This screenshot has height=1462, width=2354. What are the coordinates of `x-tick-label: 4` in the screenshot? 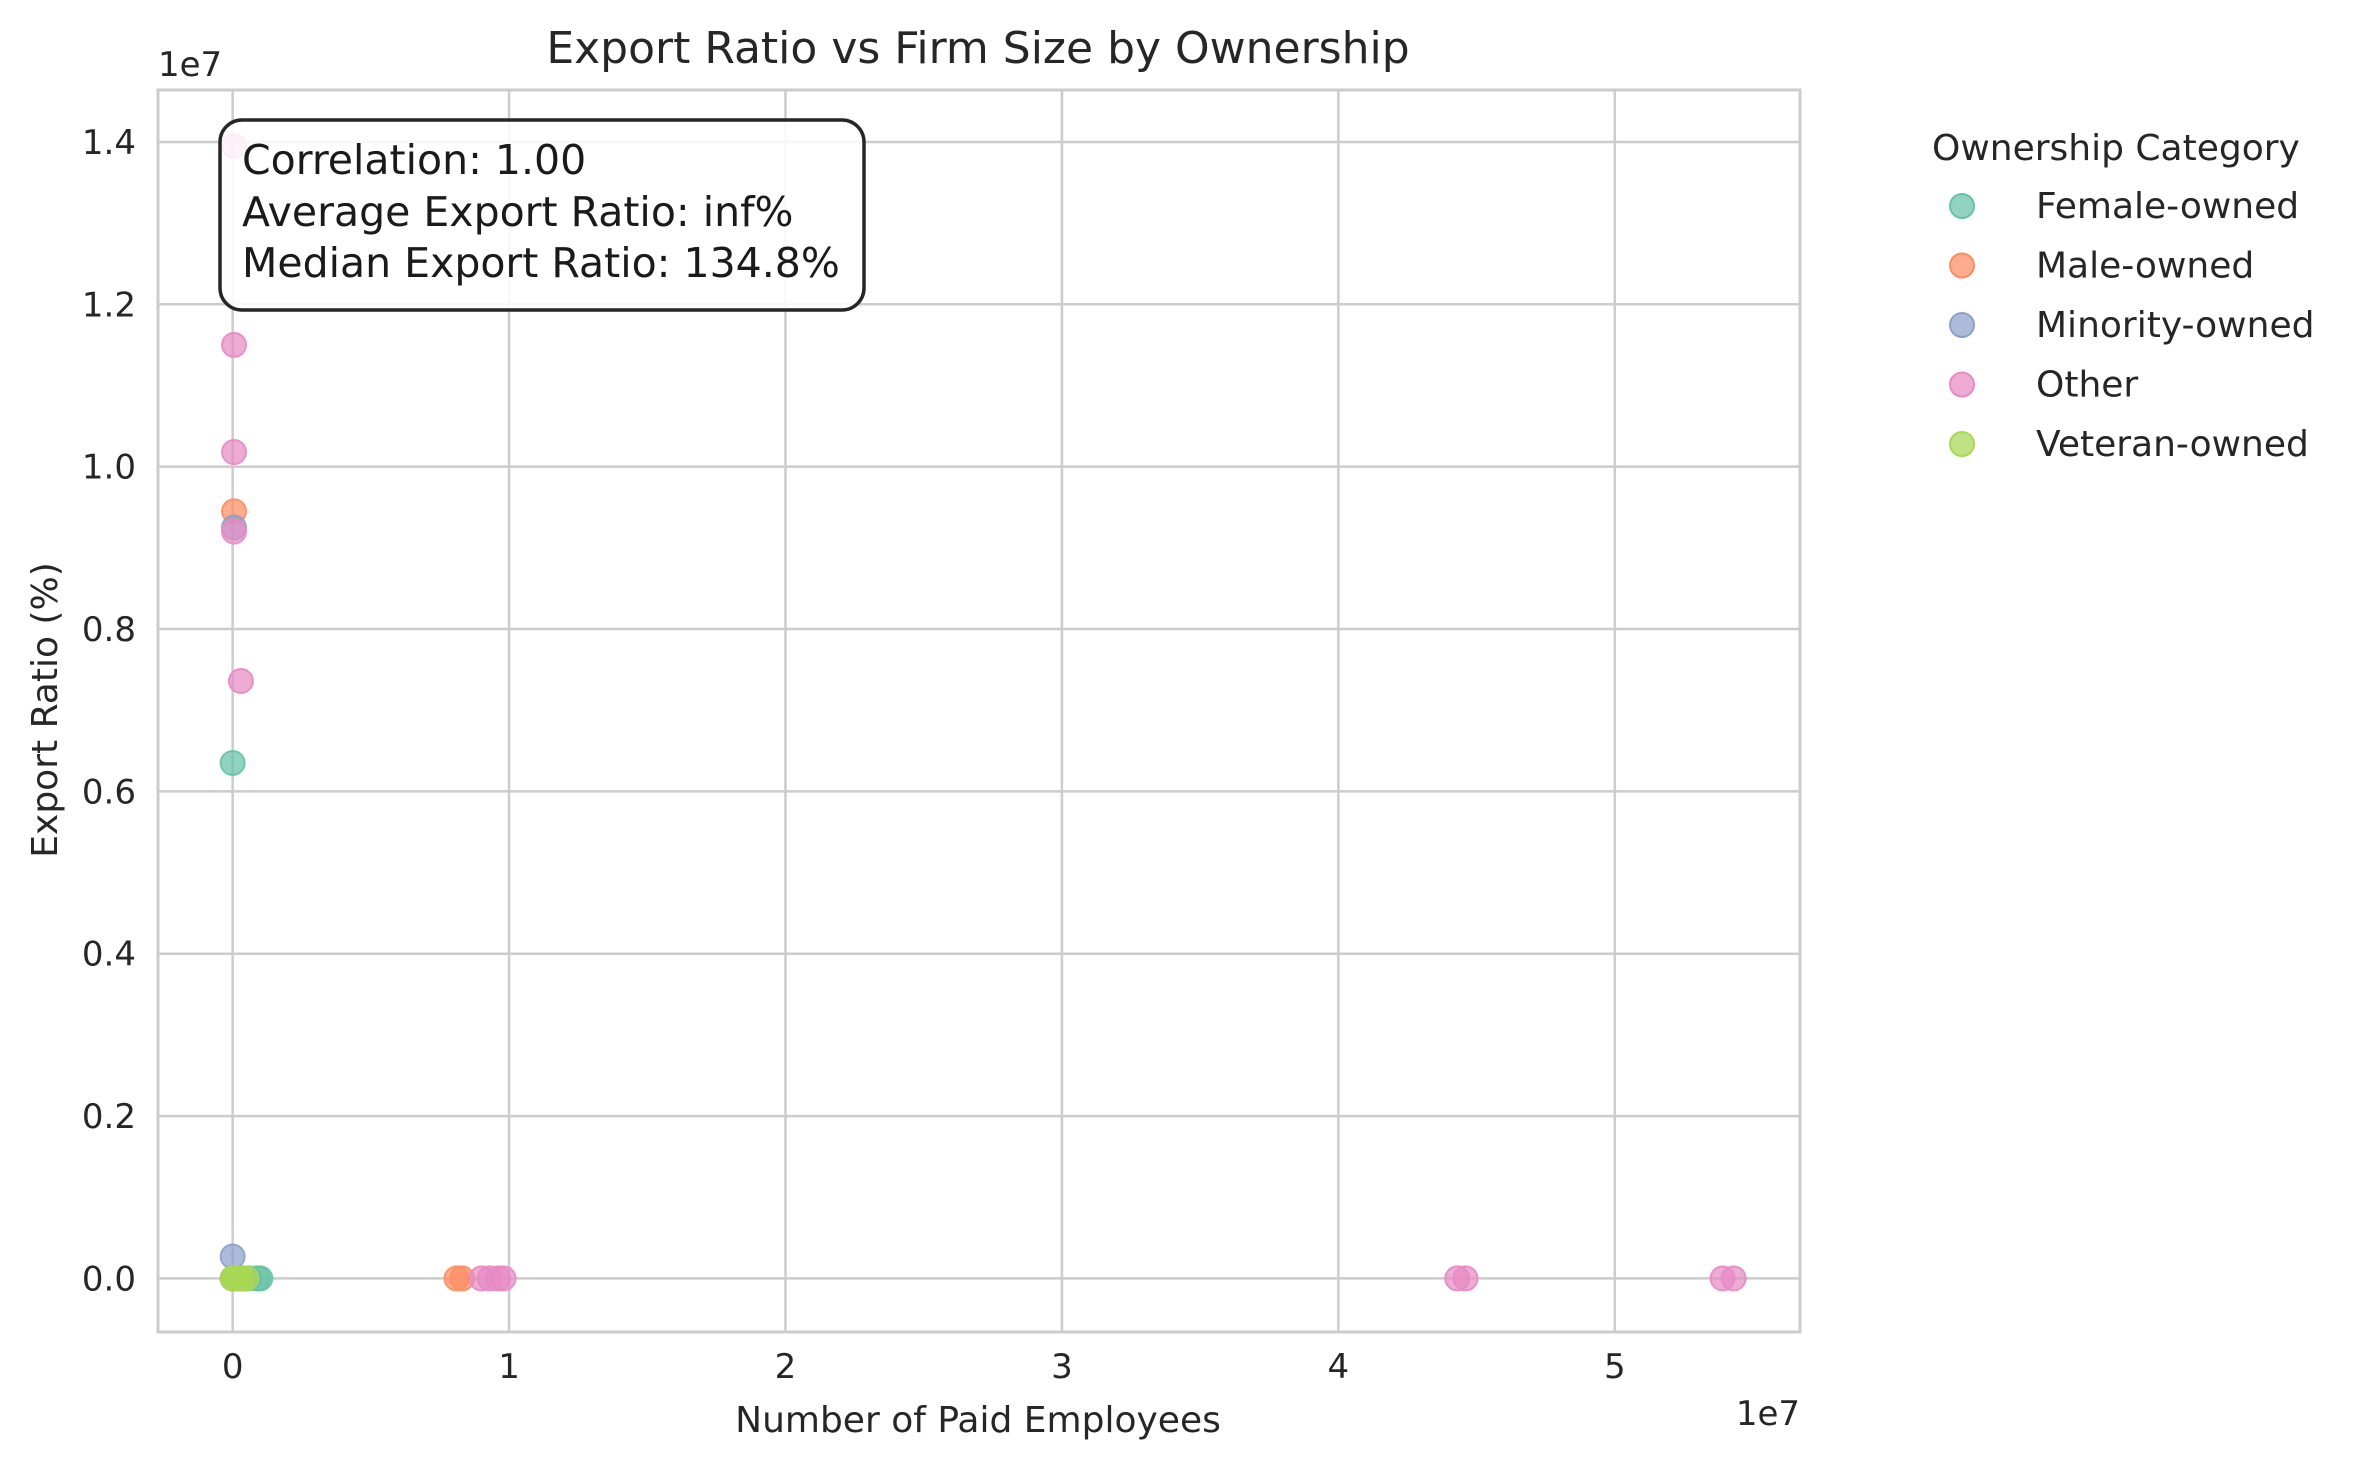 It's located at (1339, 1367).